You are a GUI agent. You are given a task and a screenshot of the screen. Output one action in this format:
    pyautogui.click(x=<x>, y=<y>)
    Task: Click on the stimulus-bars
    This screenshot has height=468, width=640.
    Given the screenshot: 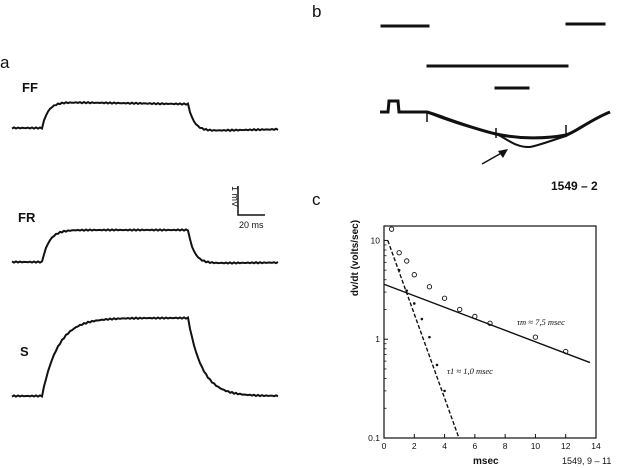 What is the action you would take?
    pyautogui.click(x=493, y=56)
    